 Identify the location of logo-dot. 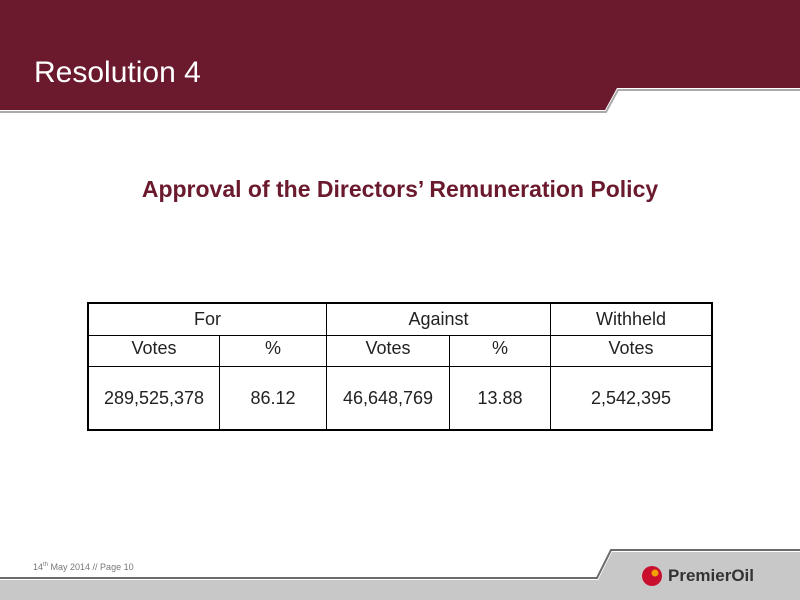
(655, 573).